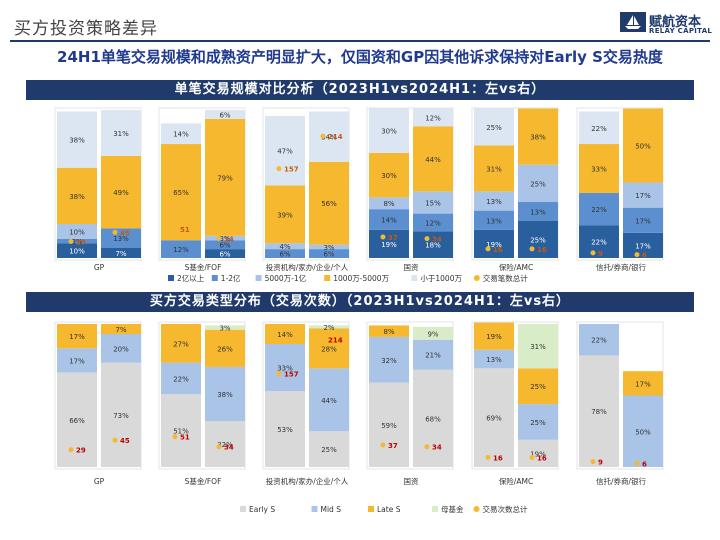 The image size is (720, 540). I want to click on data-label: 65%, so click(181, 193).